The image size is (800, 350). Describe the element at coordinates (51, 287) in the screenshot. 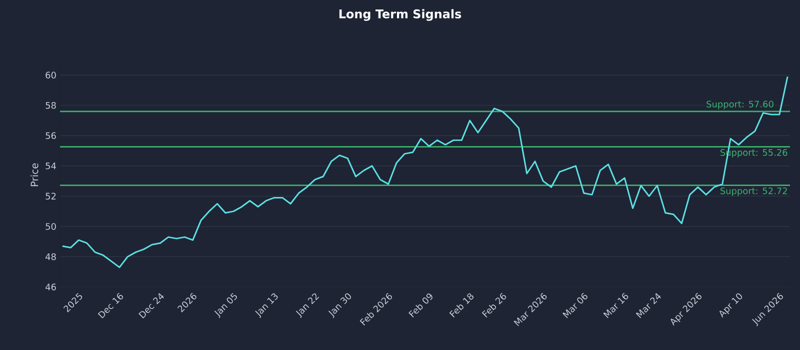

I see `y-tick-label: 46` at that location.